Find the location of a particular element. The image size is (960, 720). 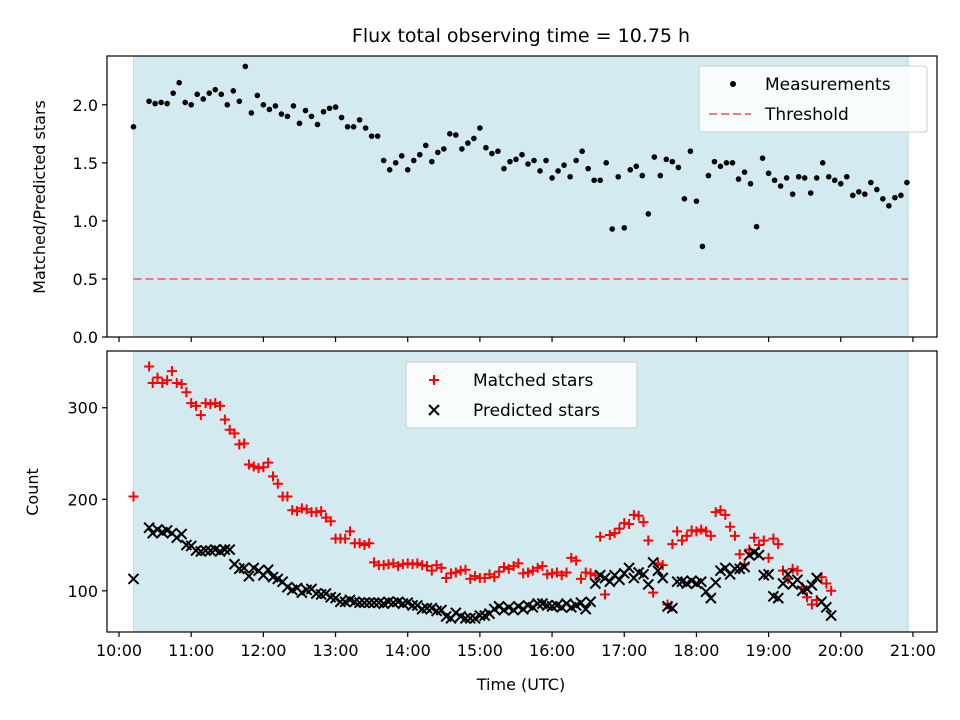

bottom-legend: Matched stars Predicted stars is located at coordinates (521, 395).